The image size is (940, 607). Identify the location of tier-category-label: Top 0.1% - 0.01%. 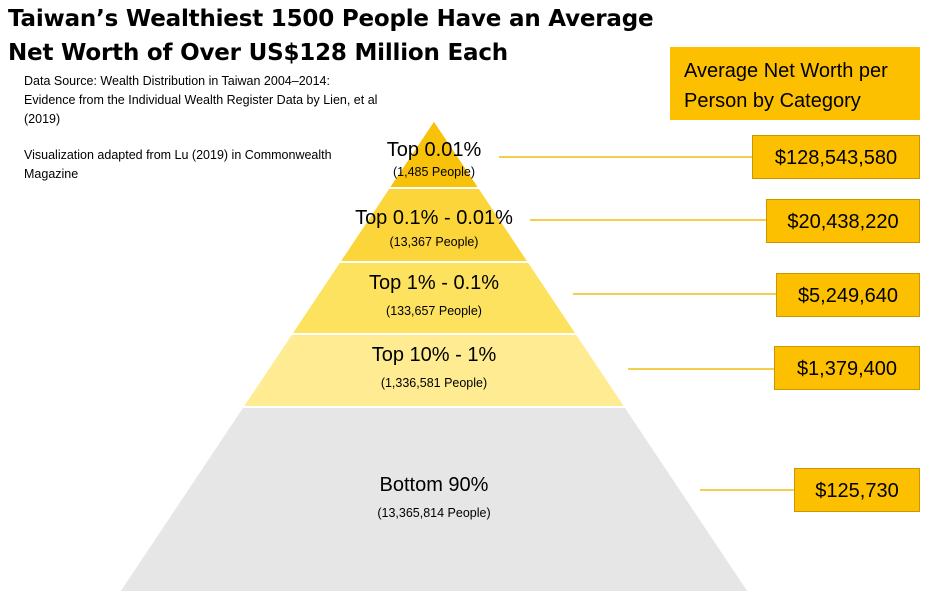
(434, 218).